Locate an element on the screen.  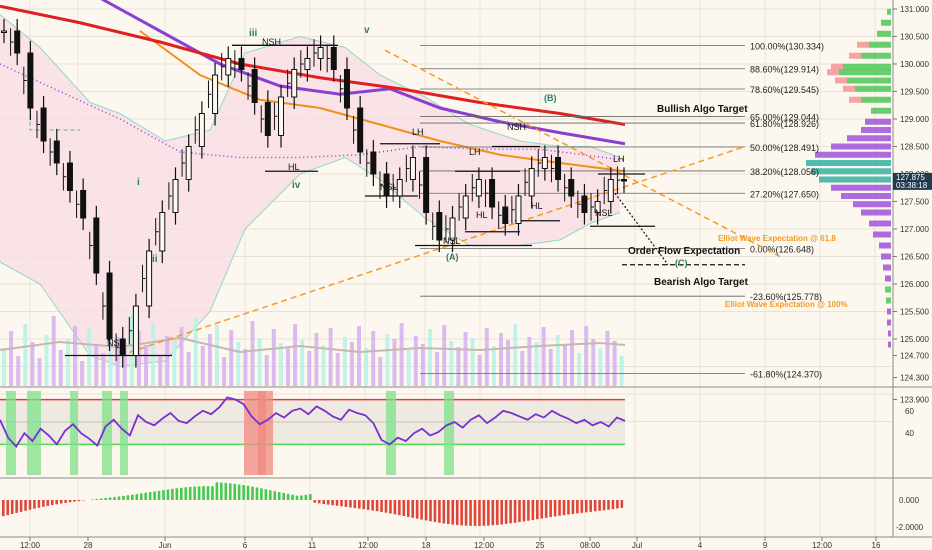
wave-label: (A) is located at coordinates (452, 257).